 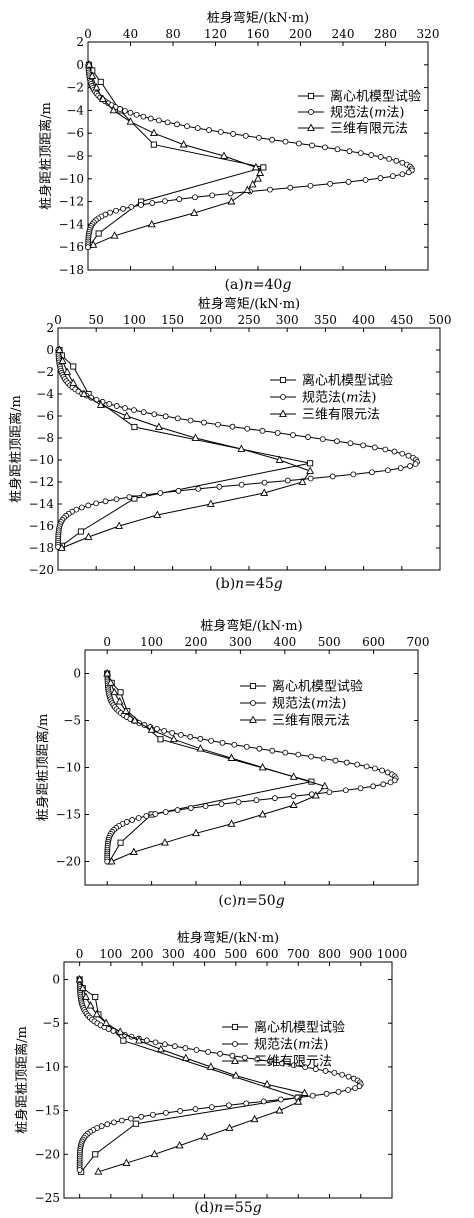 I want to click on x-tick-label: 40, so click(x=130, y=34).